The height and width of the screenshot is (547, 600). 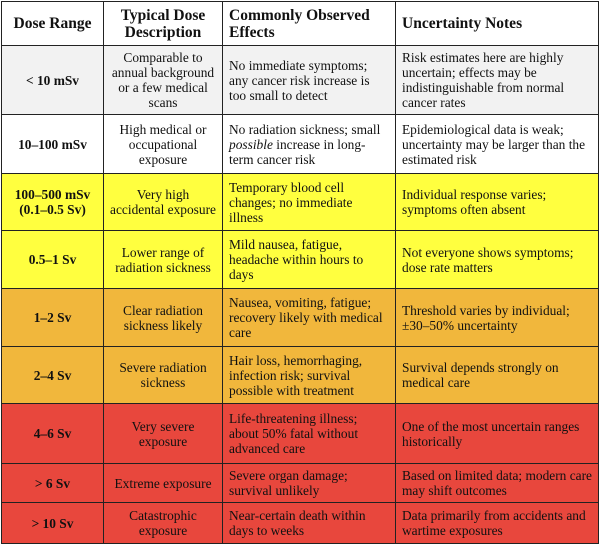 What do you see at coordinates (52, 483) in the screenshot?
I see `table-cell: > 6 Sv` at bounding box center [52, 483].